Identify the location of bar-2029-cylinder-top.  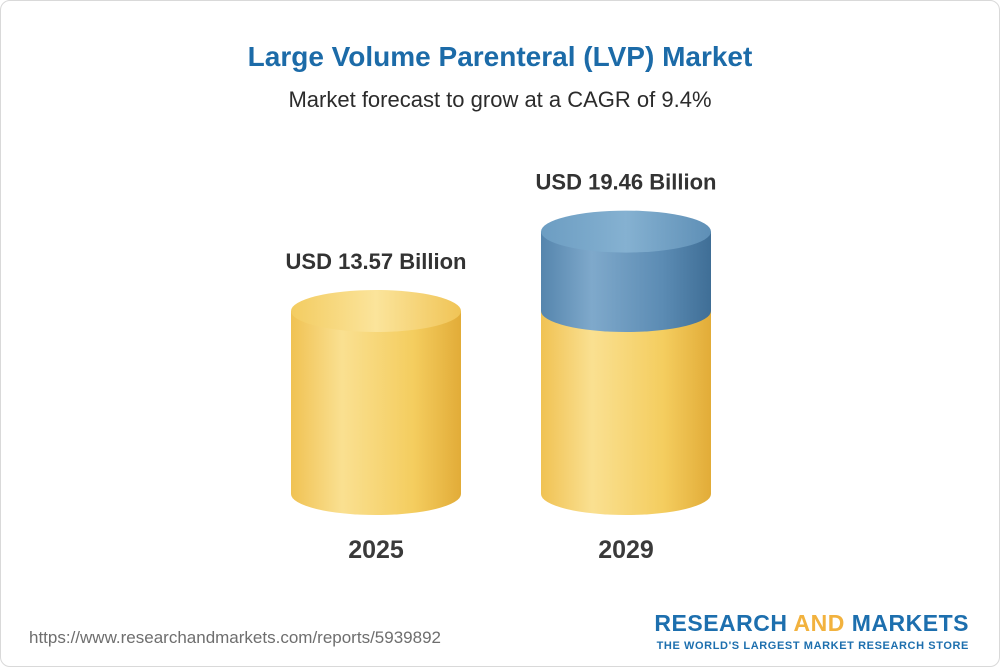
(626, 231).